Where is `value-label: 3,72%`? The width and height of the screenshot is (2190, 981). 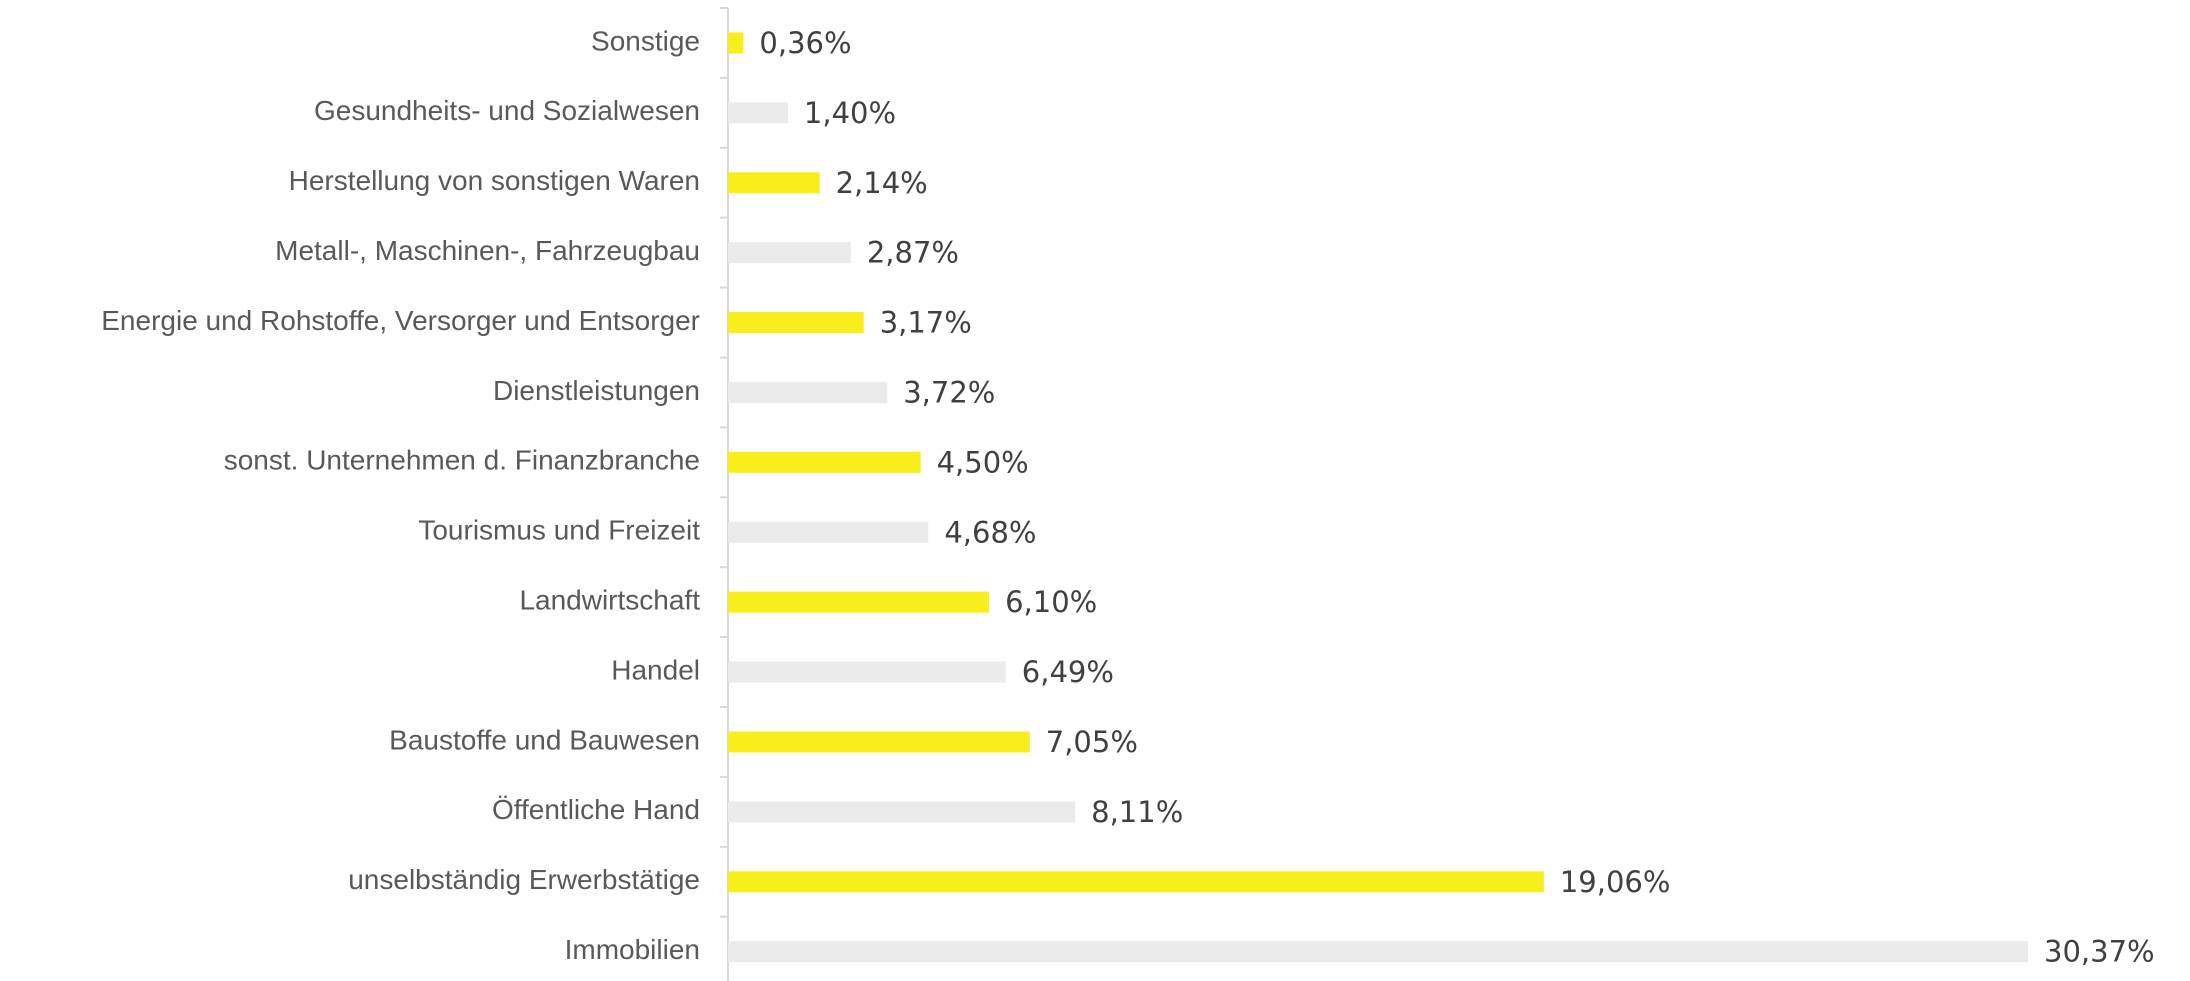 value-label: 3,72% is located at coordinates (949, 392).